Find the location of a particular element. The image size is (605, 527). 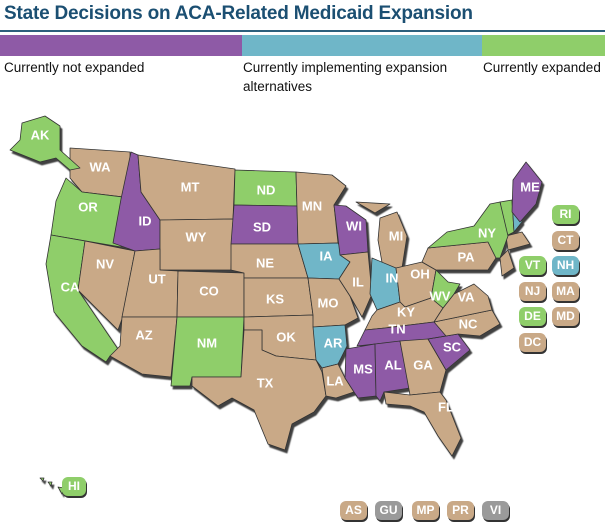

state-label-hi: HI is located at coordinates (74, 486).